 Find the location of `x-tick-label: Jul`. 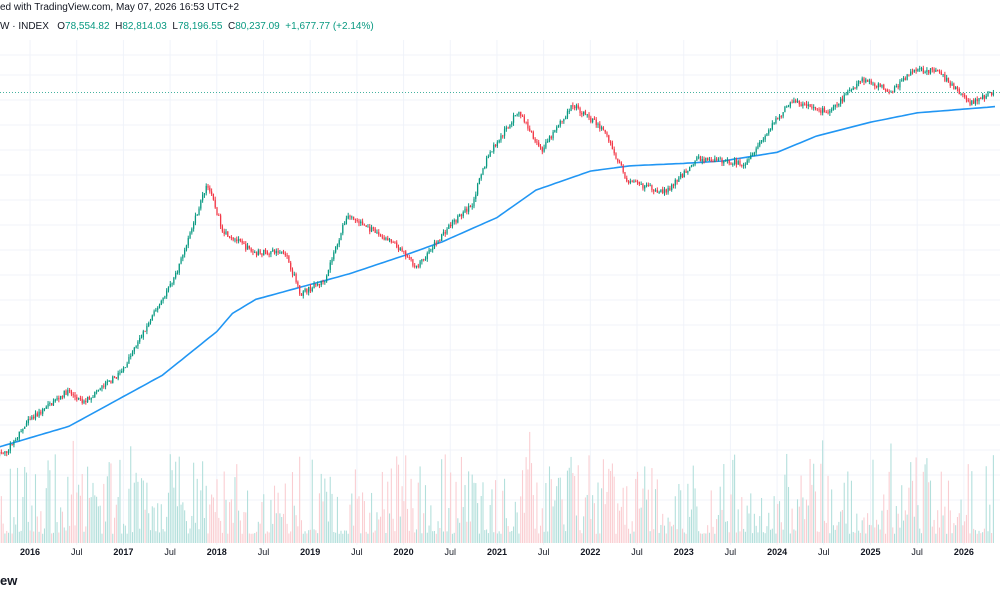

x-tick-label: Jul is located at coordinates (77, 552).